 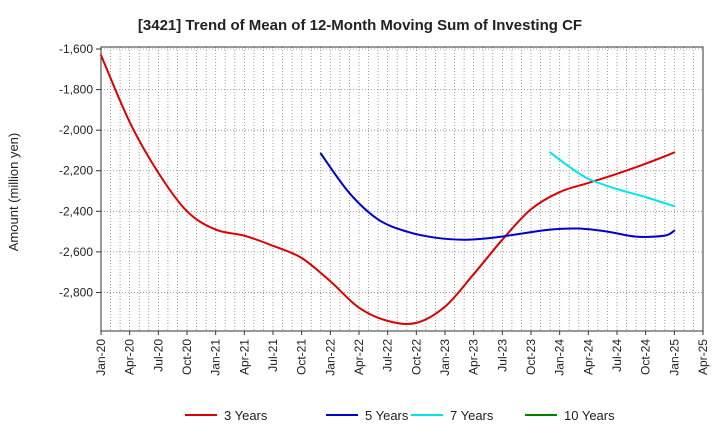 What do you see at coordinates (302, 357) in the screenshot?
I see `x-tick-label: Oct-21` at bounding box center [302, 357].